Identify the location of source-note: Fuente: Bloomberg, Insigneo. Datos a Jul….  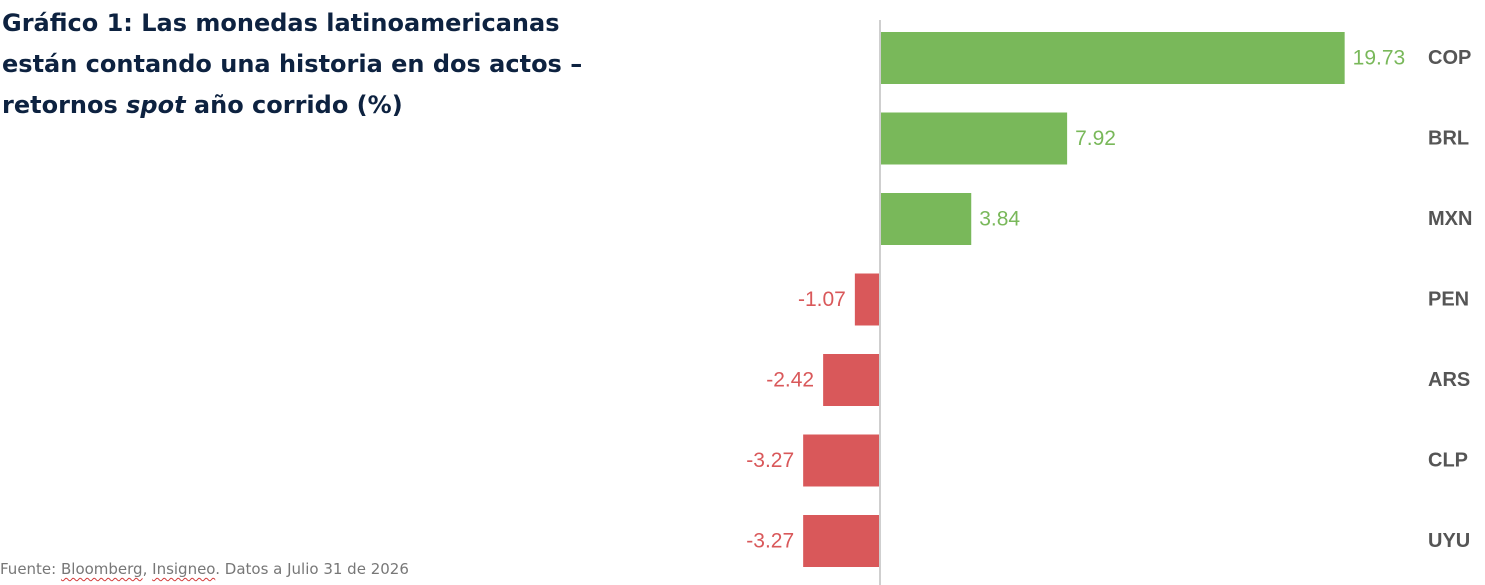
(204, 569).